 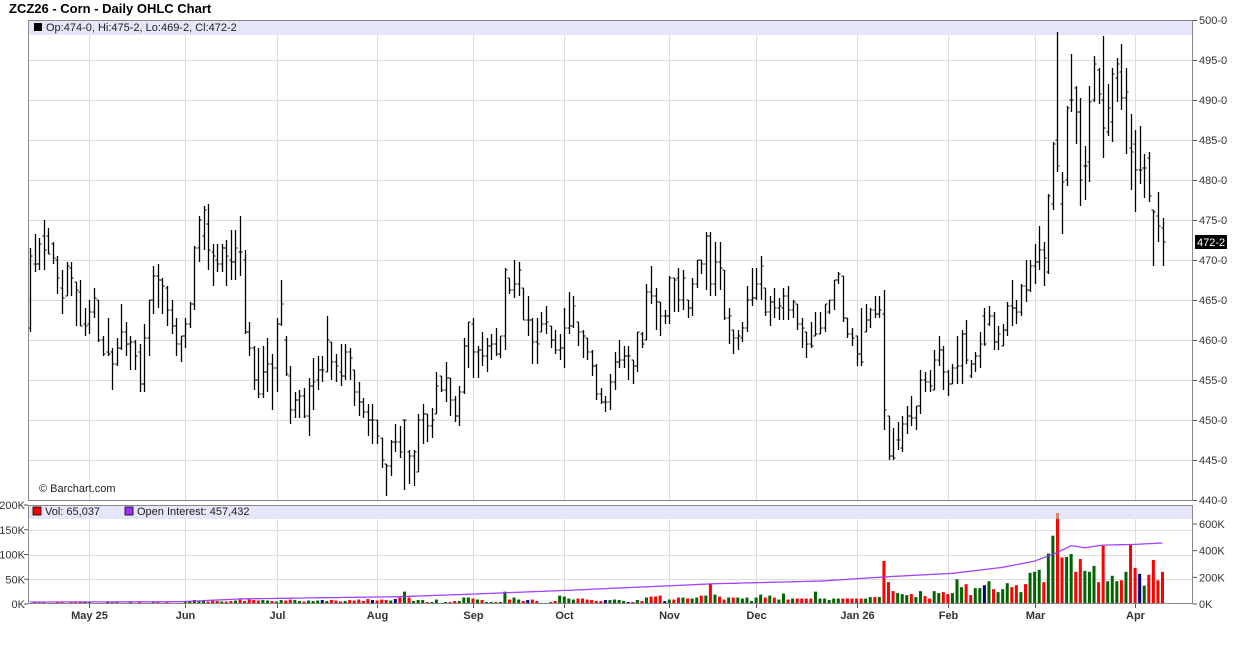 What do you see at coordinates (89, 616) in the screenshot?
I see `time-axis-label: May 25` at bounding box center [89, 616].